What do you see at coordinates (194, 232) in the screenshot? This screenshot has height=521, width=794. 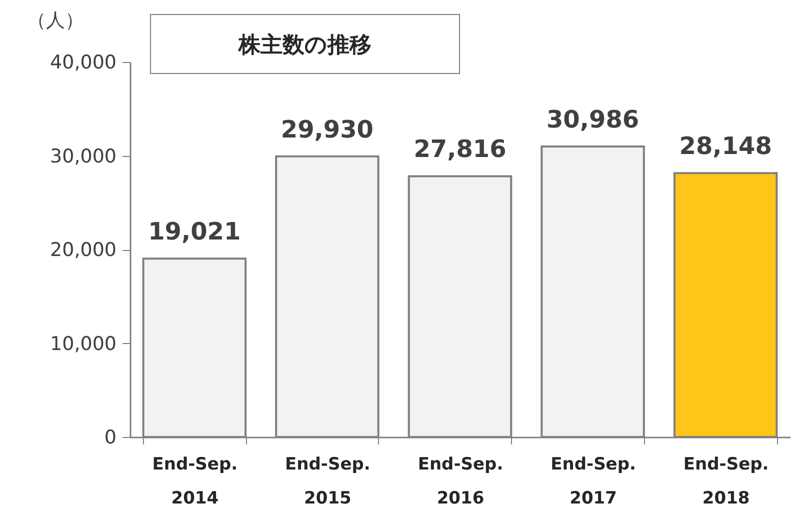 I see `data-label: 19,021` at bounding box center [194, 232].